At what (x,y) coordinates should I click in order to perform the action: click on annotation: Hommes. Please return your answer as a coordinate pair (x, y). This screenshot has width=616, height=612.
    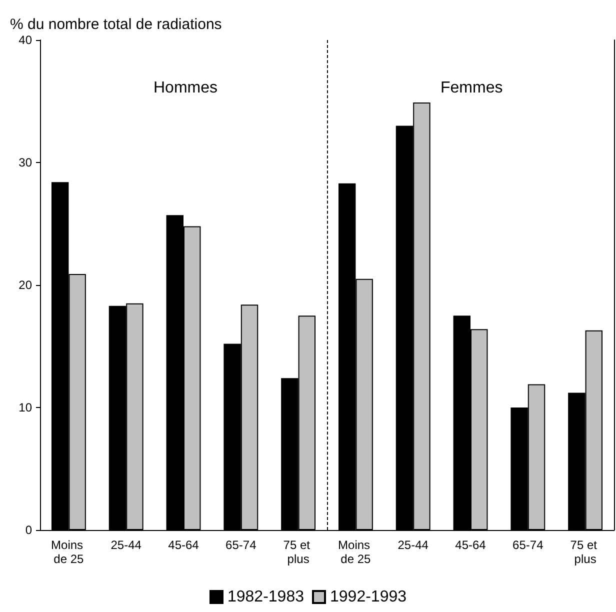
    Looking at the image, I should click on (186, 88).